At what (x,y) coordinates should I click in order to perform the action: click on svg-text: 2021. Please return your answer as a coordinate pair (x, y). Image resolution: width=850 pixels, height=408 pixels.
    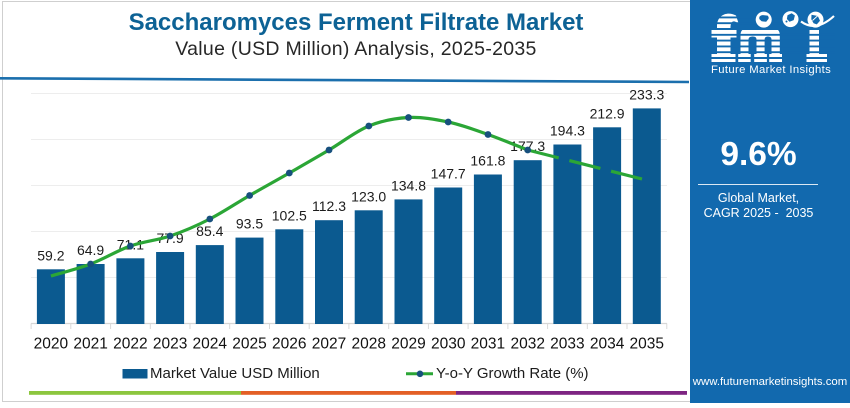
    Looking at the image, I should click on (90, 344).